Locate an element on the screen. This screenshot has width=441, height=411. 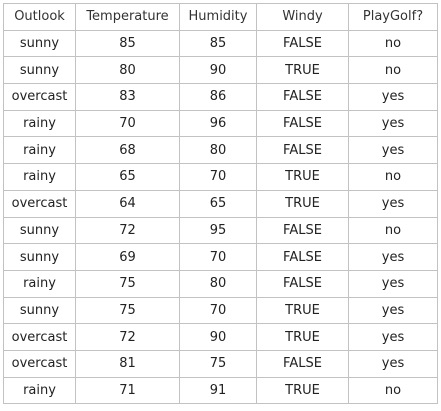
table-row: overcast 83 86 FALSE yes is located at coordinates (220, 97).